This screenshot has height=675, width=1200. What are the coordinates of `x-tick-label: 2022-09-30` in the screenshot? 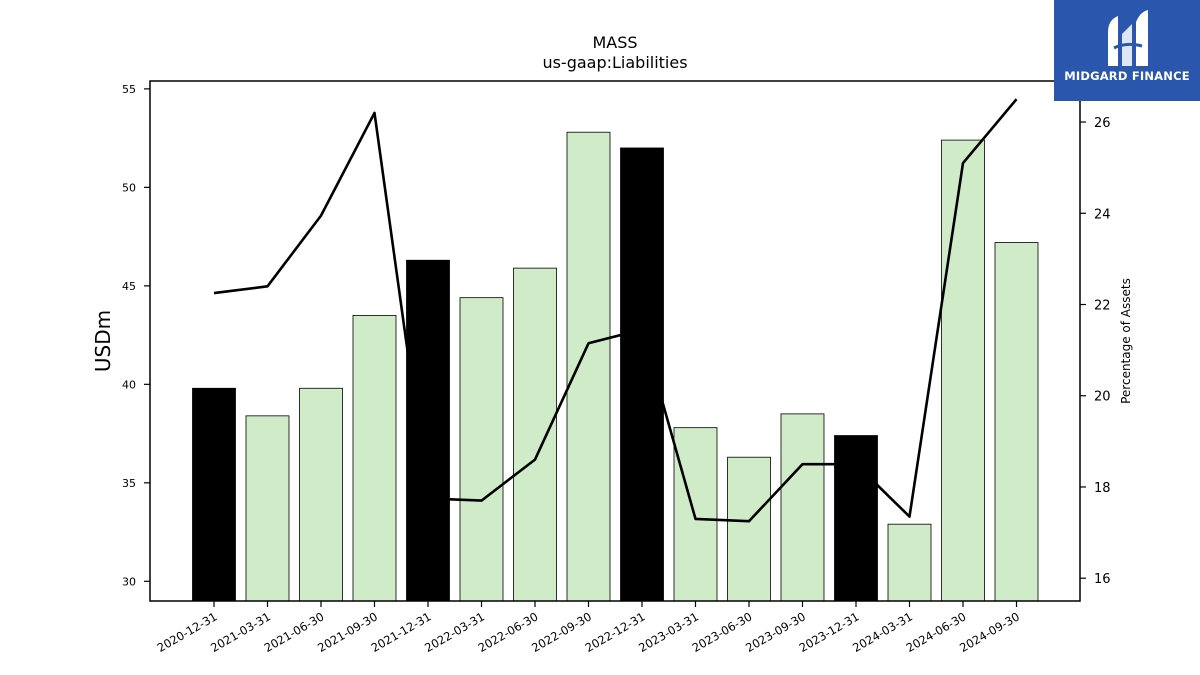 It's located at (561, 632).